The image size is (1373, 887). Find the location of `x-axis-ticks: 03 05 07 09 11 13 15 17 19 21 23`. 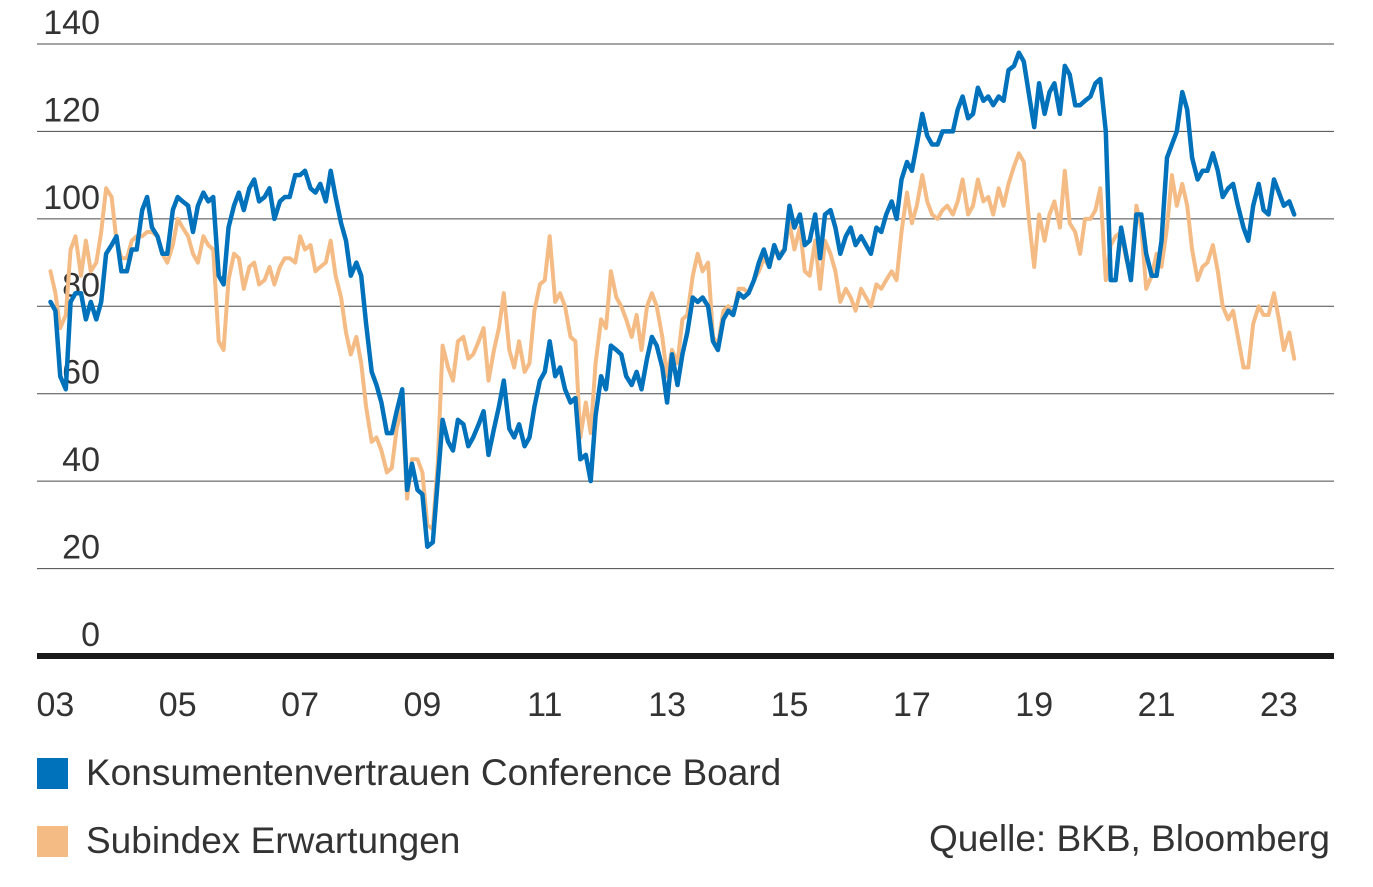

x-axis-ticks: 03 05 07 09 11 13 15 17 19 21 23 is located at coordinates (666, 705).